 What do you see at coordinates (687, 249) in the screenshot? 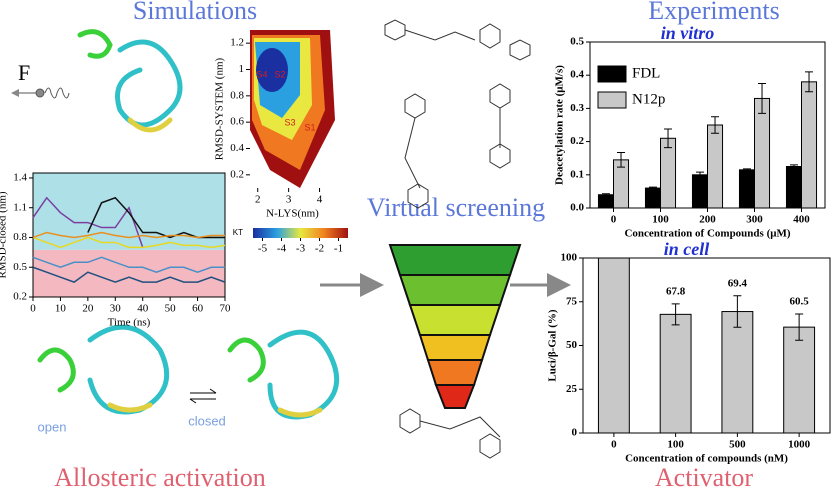
I see `annotation: in cell` at bounding box center [687, 249].